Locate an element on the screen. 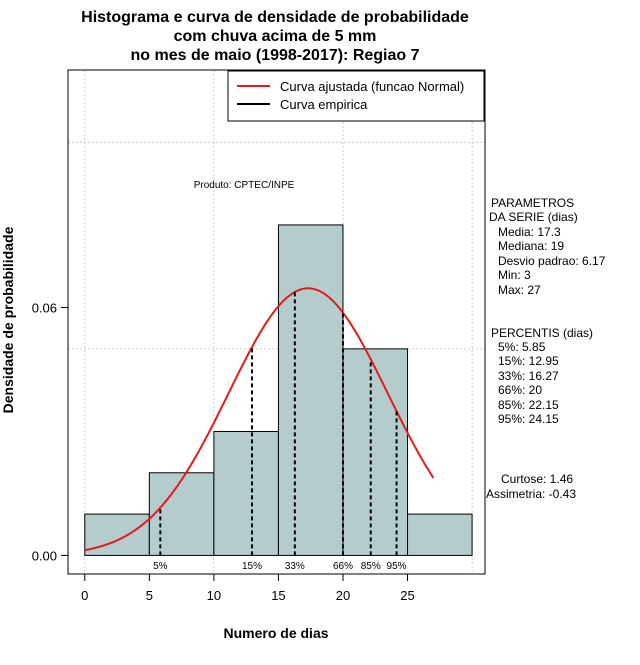 Image resolution: width=640 pixels, height=665 pixels. percentil-5: 5%: 5.85 is located at coordinates (522, 347).